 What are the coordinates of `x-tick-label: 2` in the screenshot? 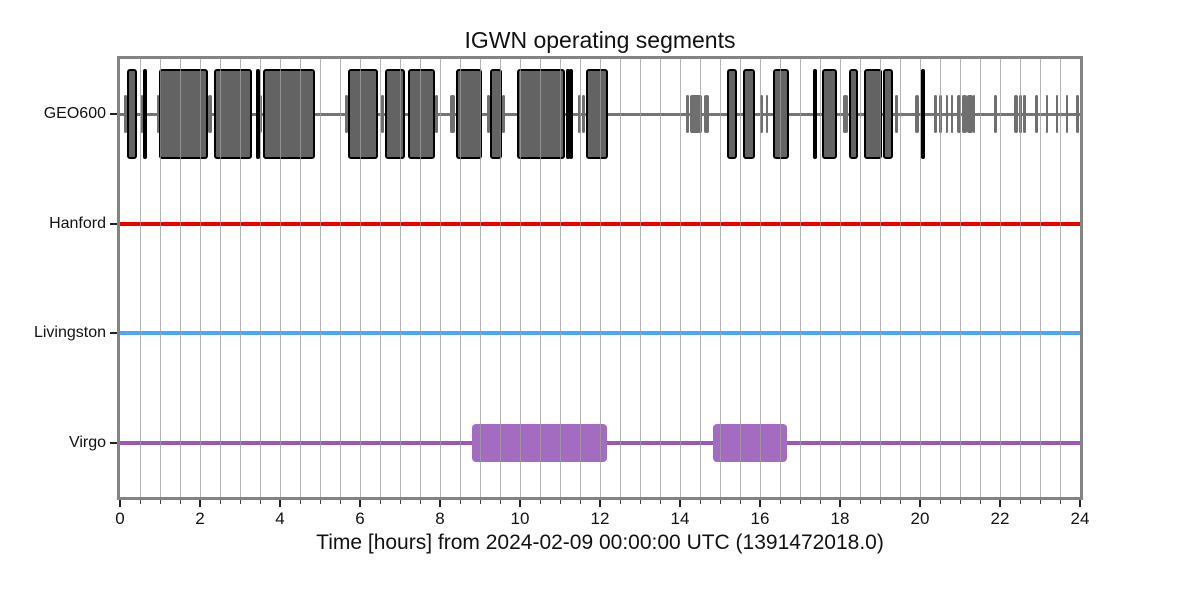 It's located at (200, 518).